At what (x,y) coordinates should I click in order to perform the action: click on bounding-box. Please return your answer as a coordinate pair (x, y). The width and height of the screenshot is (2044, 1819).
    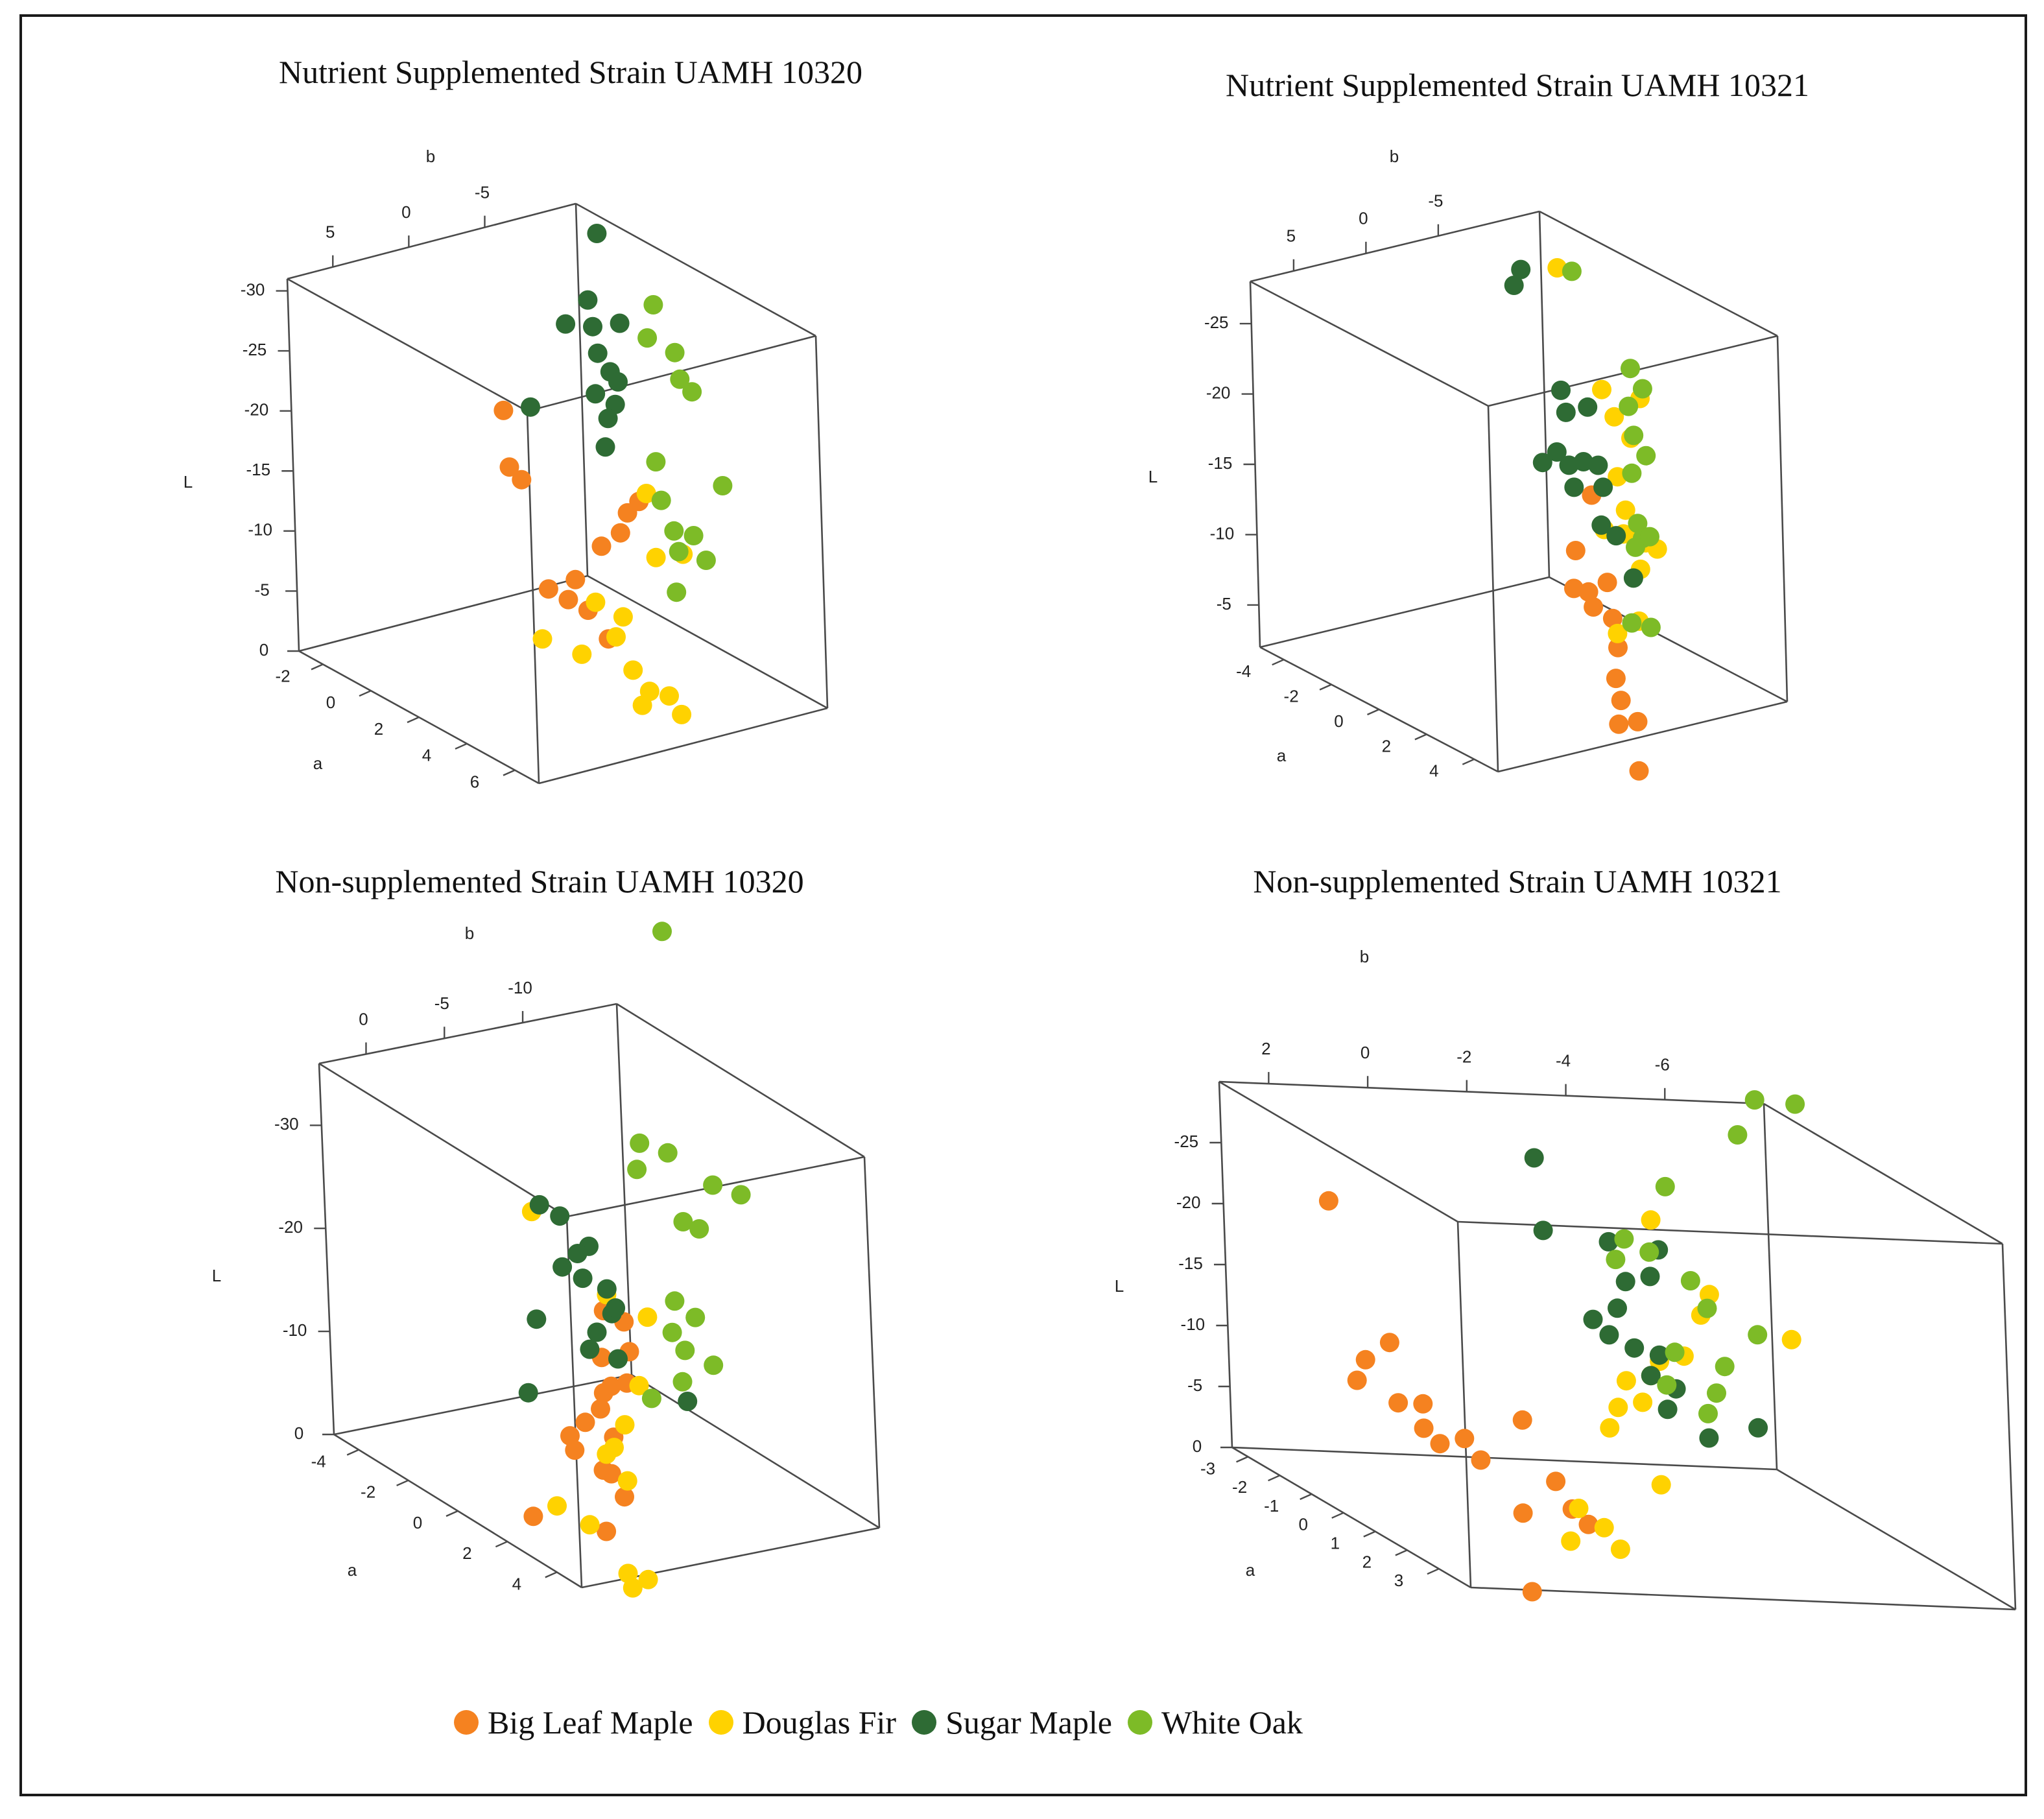
    Looking at the image, I should click on (1617, 1345).